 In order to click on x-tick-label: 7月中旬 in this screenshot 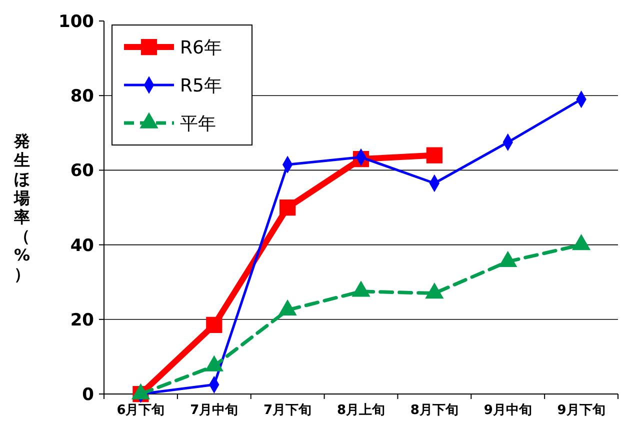, I will do `click(214, 410)`.